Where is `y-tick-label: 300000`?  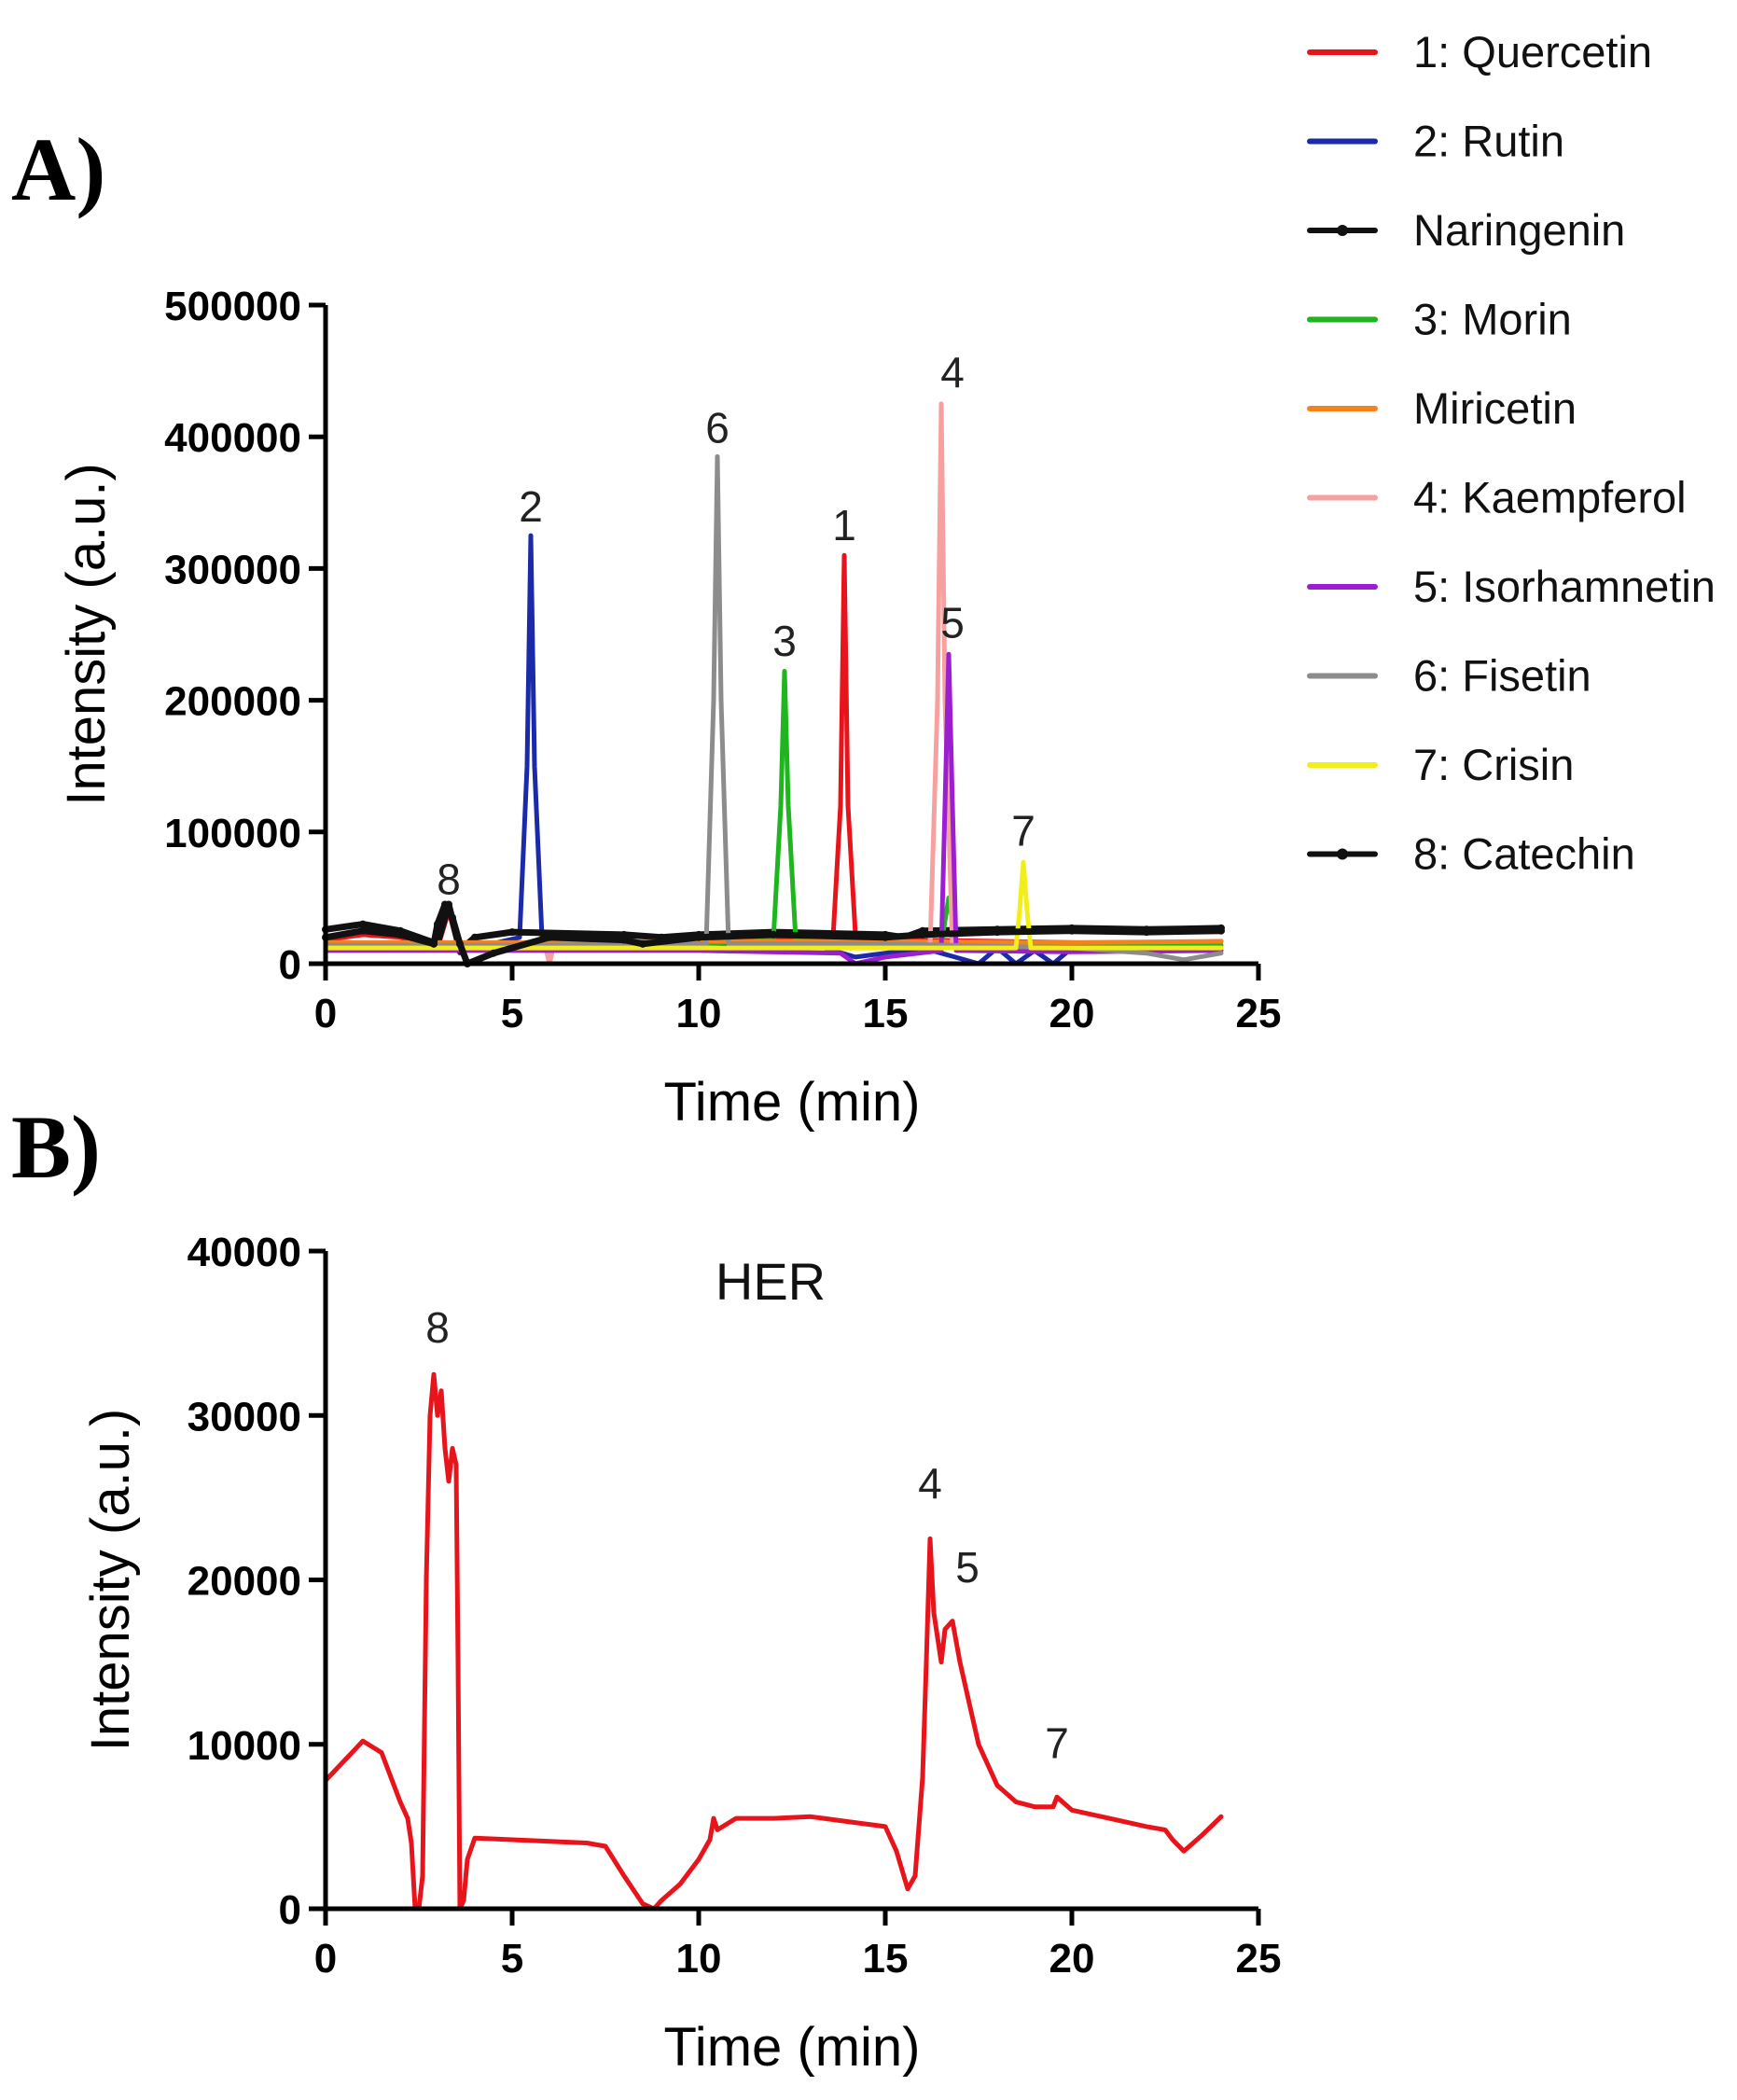 y-tick-label: 300000 is located at coordinates (232, 569).